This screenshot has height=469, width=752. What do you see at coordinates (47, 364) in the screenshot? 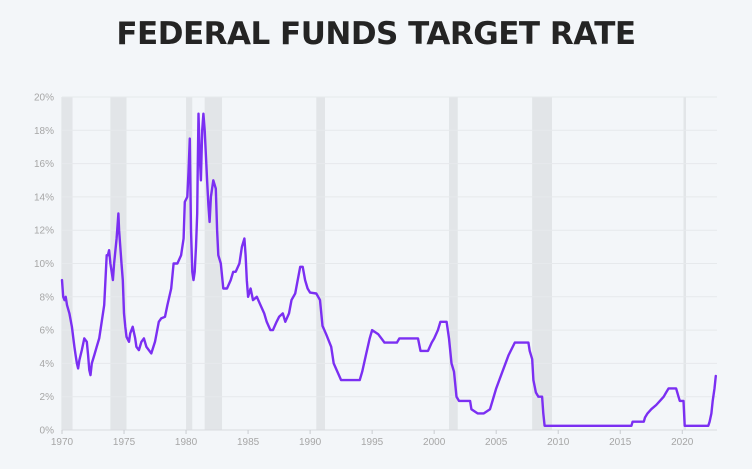
I see `y-tick-label: 4%` at bounding box center [47, 364].